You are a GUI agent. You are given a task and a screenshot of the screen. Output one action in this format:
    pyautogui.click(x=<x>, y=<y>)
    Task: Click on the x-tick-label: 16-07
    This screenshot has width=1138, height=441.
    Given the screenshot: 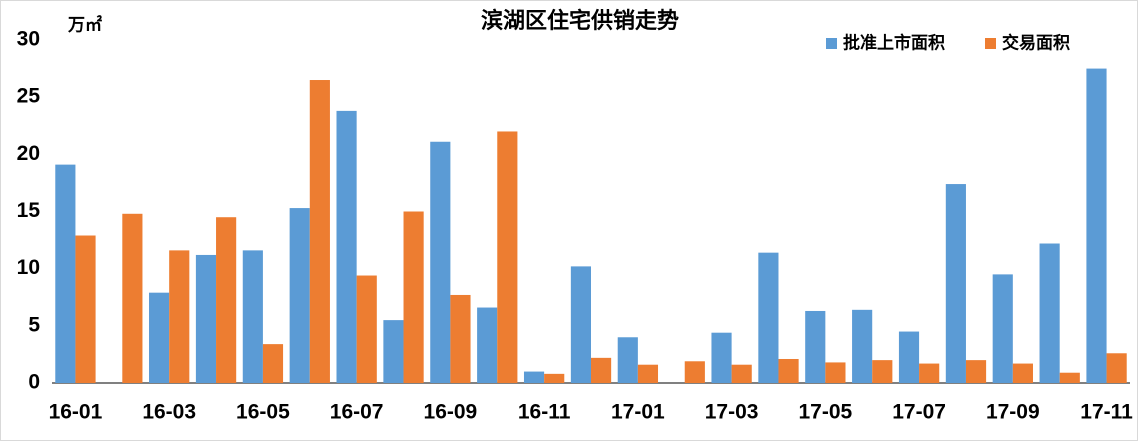 What is the action you would take?
    pyautogui.click(x=357, y=412)
    